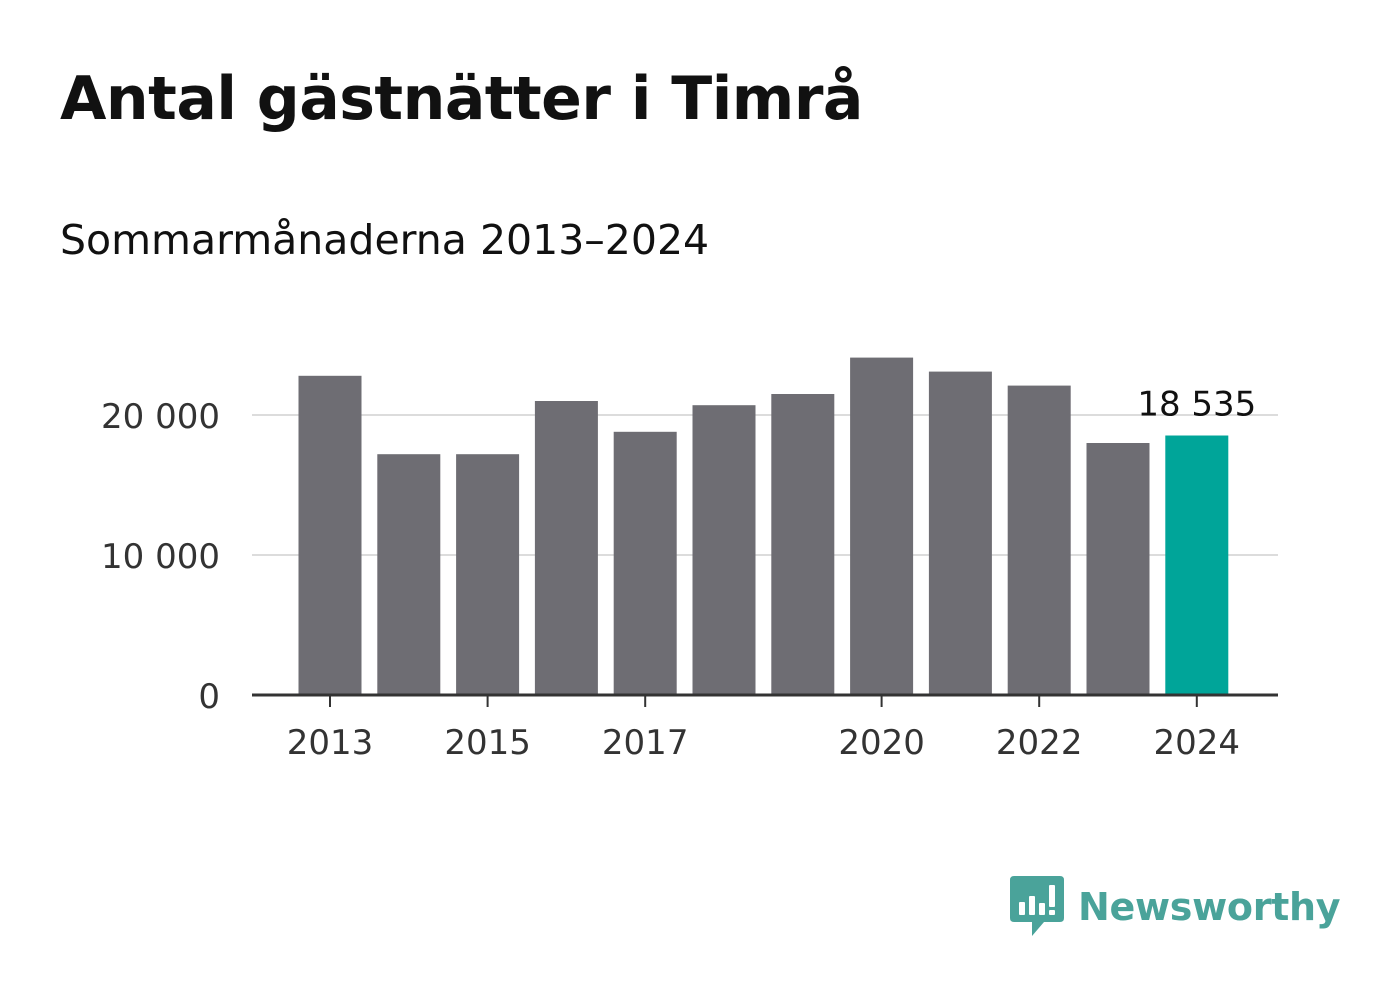  Describe the element at coordinates (209, 697) in the screenshot. I see `y-tick-label: 0` at that location.